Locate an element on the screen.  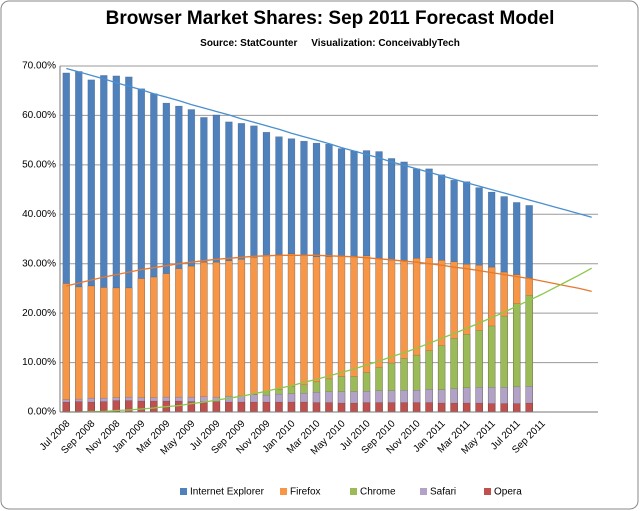
legend-label: Opera is located at coordinates (508, 492).